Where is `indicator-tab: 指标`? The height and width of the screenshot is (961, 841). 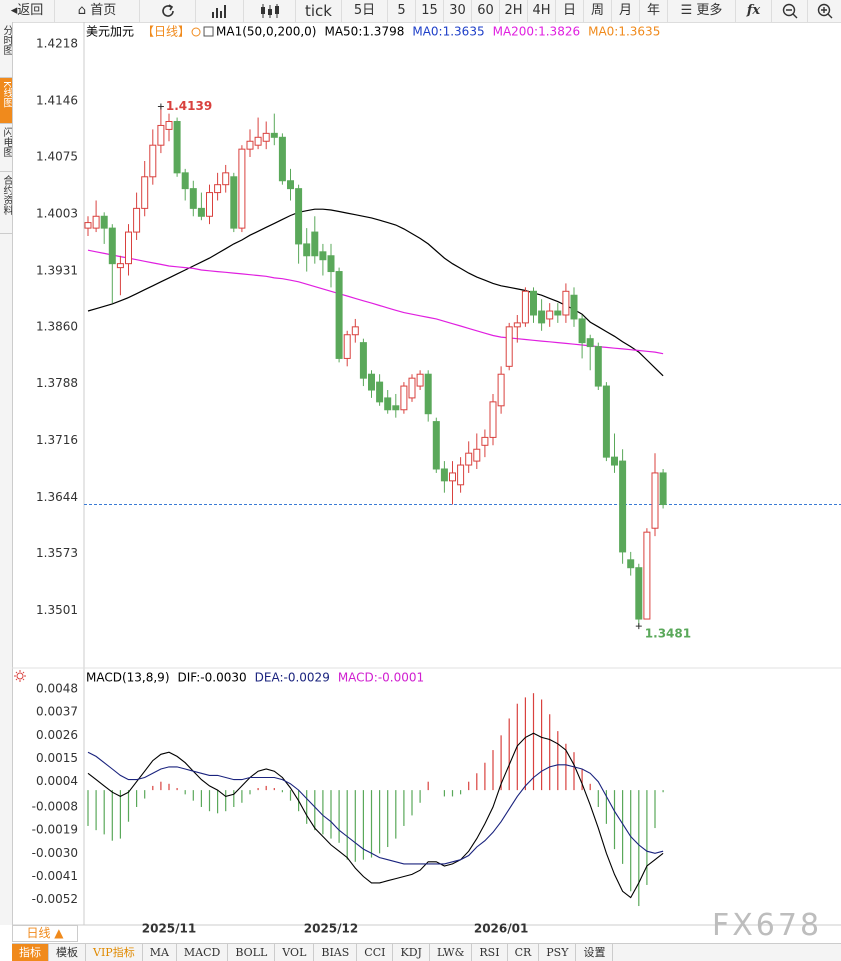 indicator-tab: 指标 is located at coordinates (30, 952).